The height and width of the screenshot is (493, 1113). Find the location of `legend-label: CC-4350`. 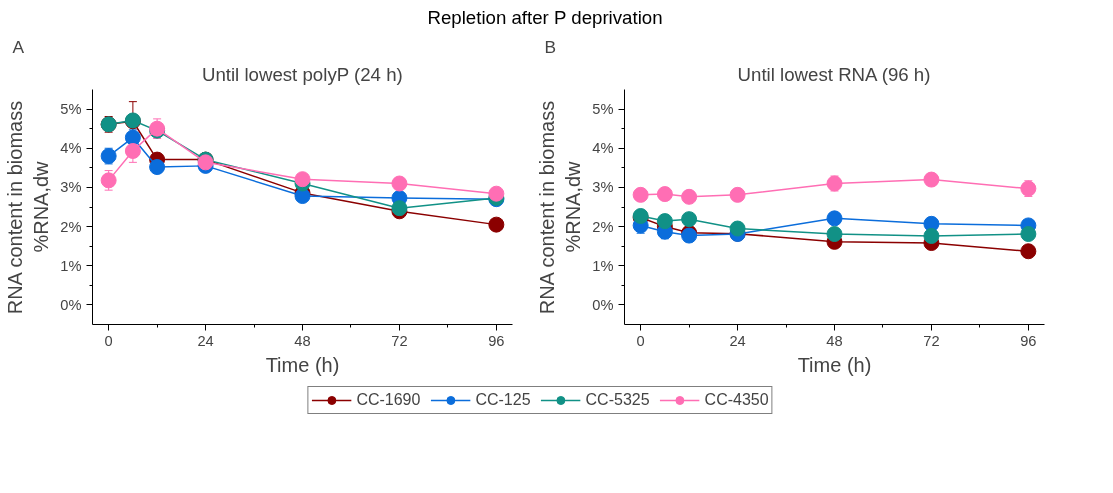

legend-label: CC-4350 is located at coordinates (736, 400).